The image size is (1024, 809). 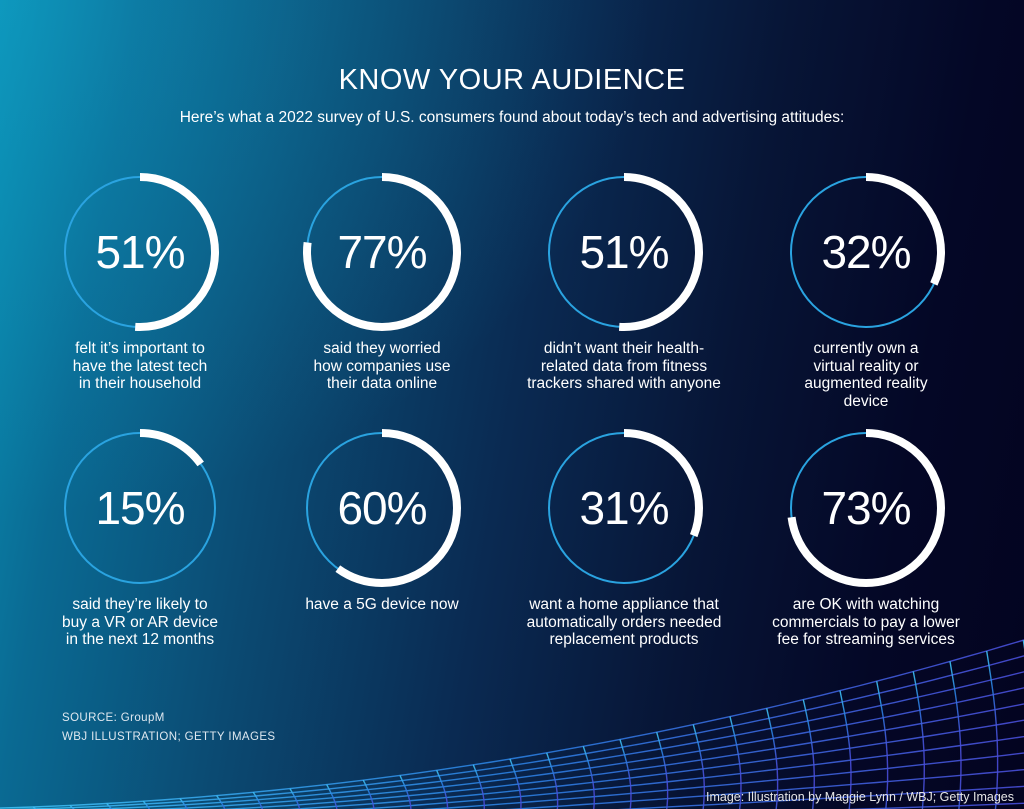 I want to click on stat-description-line: automatically orders needed, so click(x=624, y=622).